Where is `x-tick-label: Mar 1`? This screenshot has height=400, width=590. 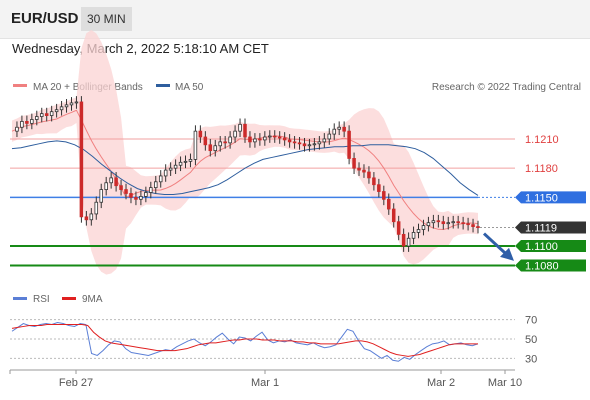 x-tick-label: Mar 1 is located at coordinates (265, 383).